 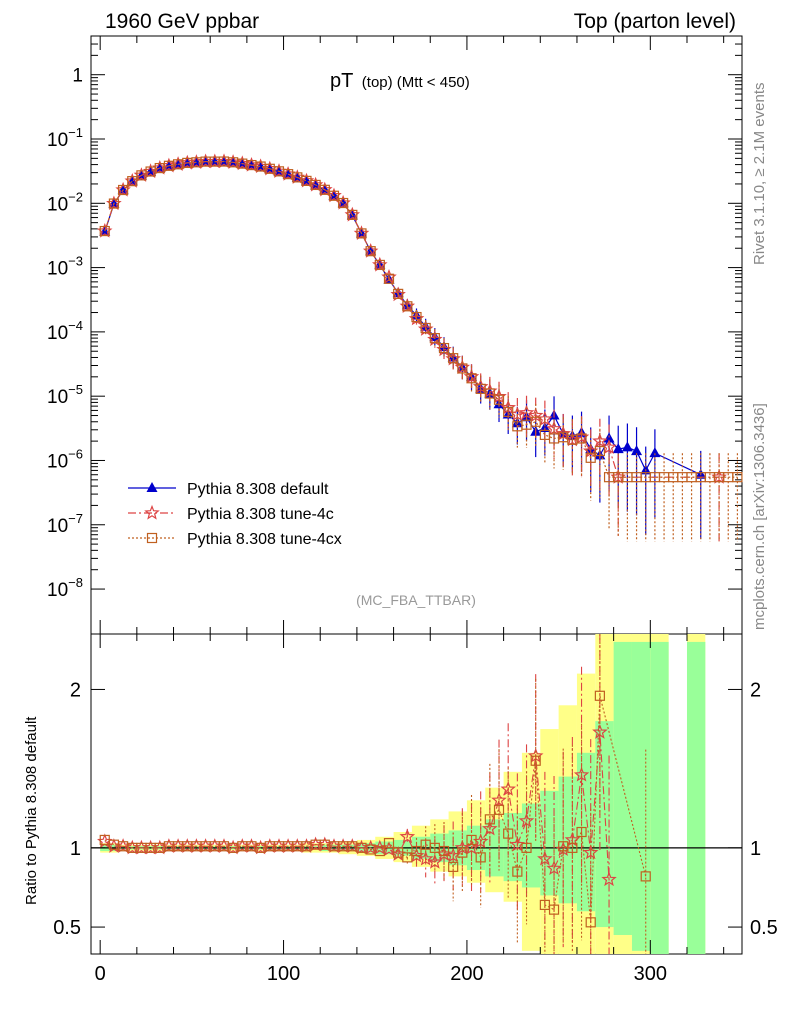 What do you see at coordinates (65, 588) in the screenshot?
I see `y-tick-label: 10⁻⁸` at bounding box center [65, 588].